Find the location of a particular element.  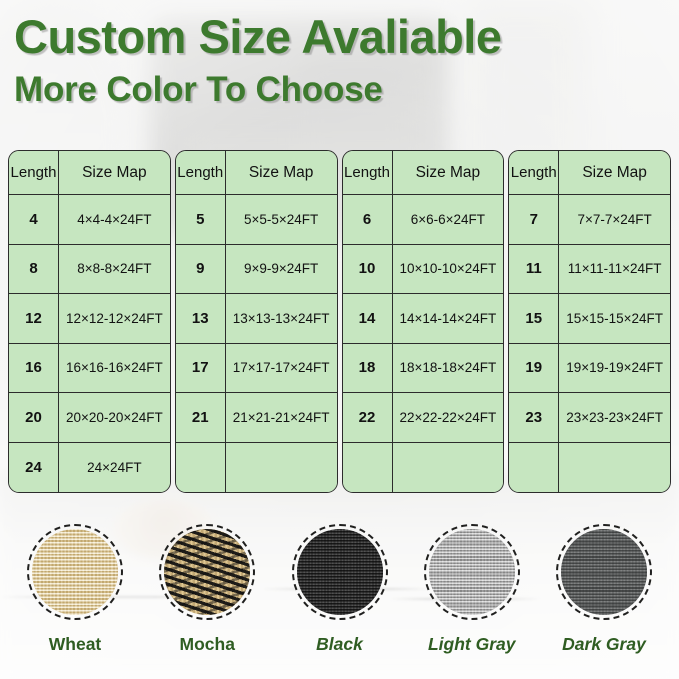

table-row: 7 7×7-7×24FT is located at coordinates (589, 220).